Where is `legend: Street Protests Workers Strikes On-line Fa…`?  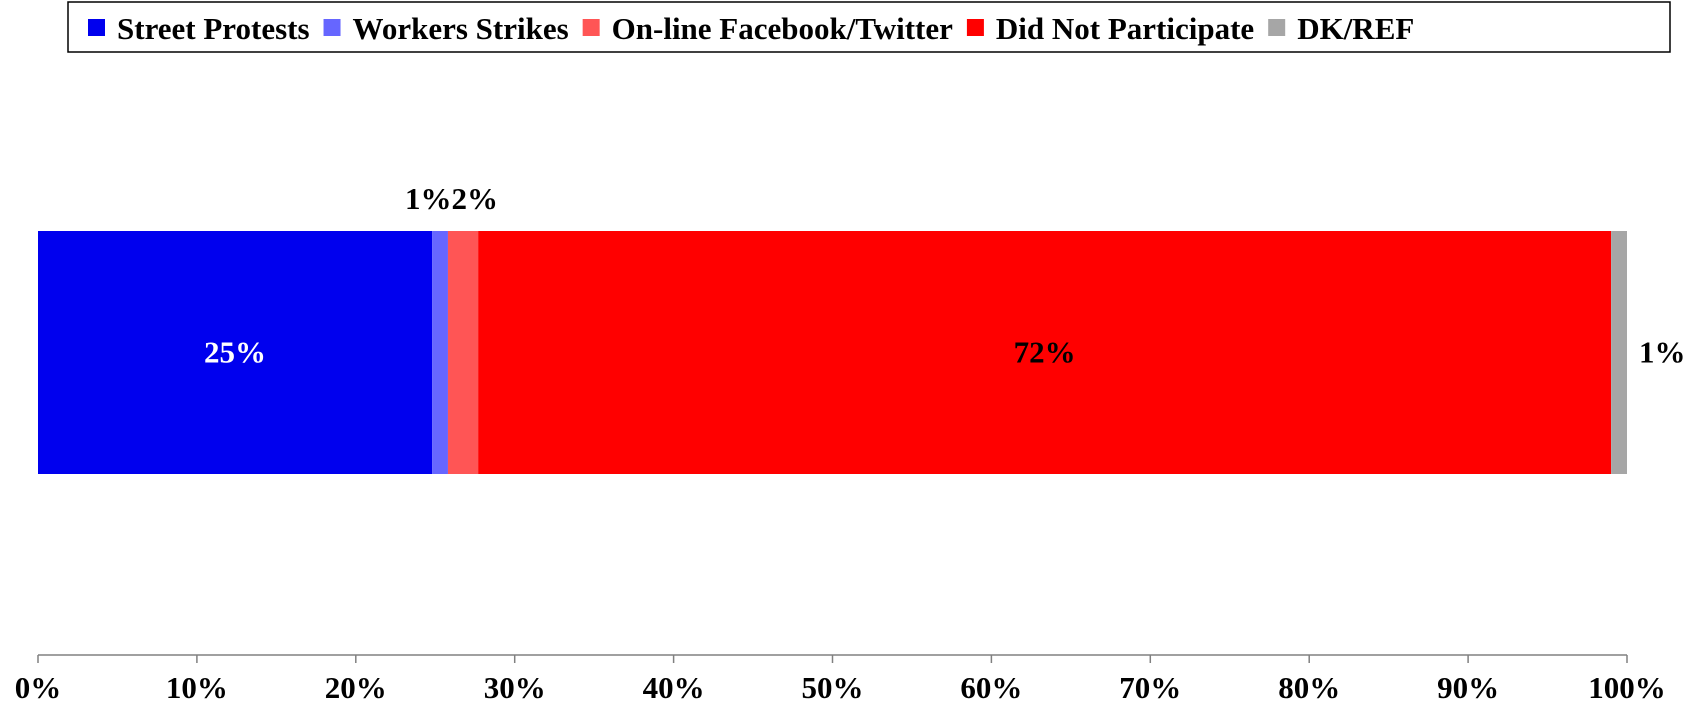
legend: Street Protests Workers Strikes On-line Fa… is located at coordinates (869, 27).